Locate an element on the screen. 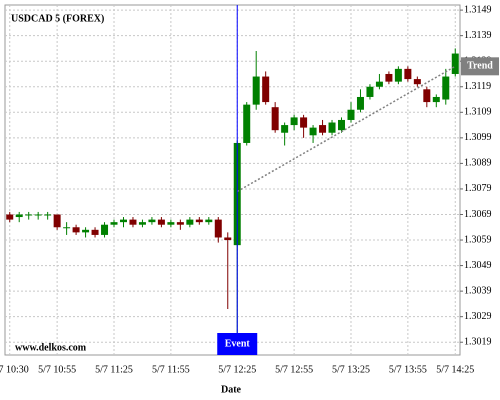 The image size is (500, 400). x-tick-label: 5/7 13:55 is located at coordinates (408, 369).